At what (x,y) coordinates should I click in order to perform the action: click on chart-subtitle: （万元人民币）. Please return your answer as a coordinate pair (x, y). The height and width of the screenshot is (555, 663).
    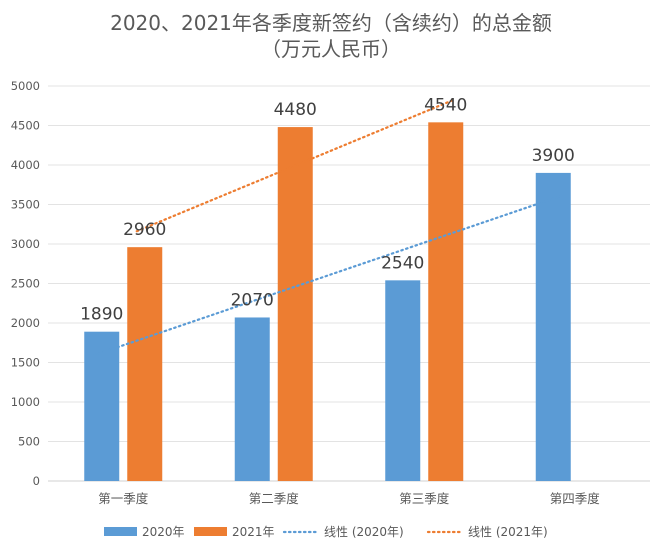
    Looking at the image, I should click on (331, 49).